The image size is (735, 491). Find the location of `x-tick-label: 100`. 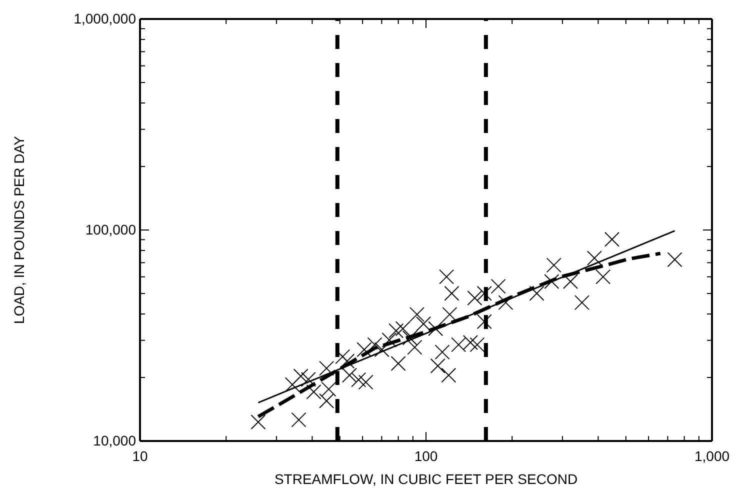

x-tick-label: 100 is located at coordinates (426, 456).